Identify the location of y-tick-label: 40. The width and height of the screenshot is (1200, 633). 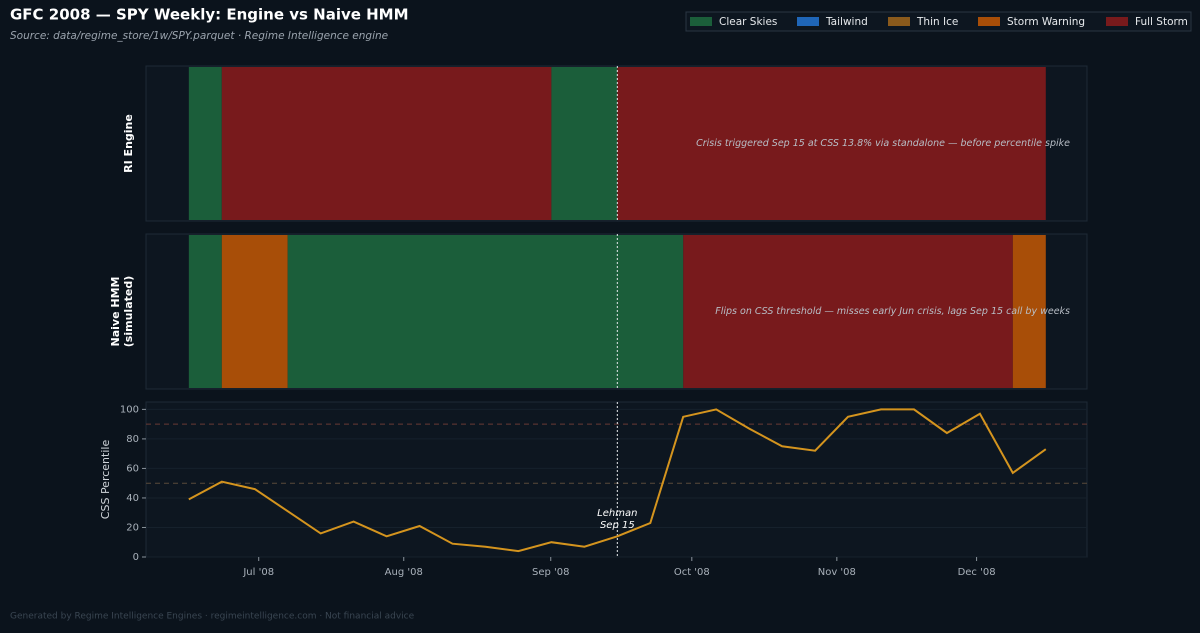
(132, 498).